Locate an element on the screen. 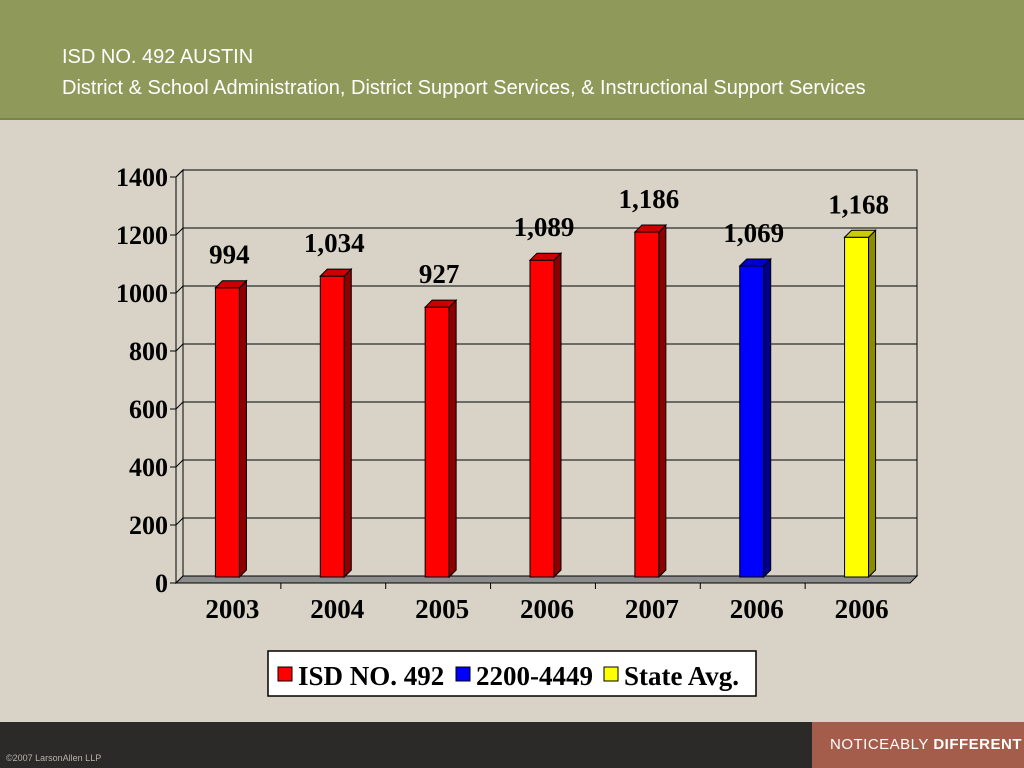 This screenshot has width=1024, height=768. y-tick-label: 1200 is located at coordinates (142, 235).